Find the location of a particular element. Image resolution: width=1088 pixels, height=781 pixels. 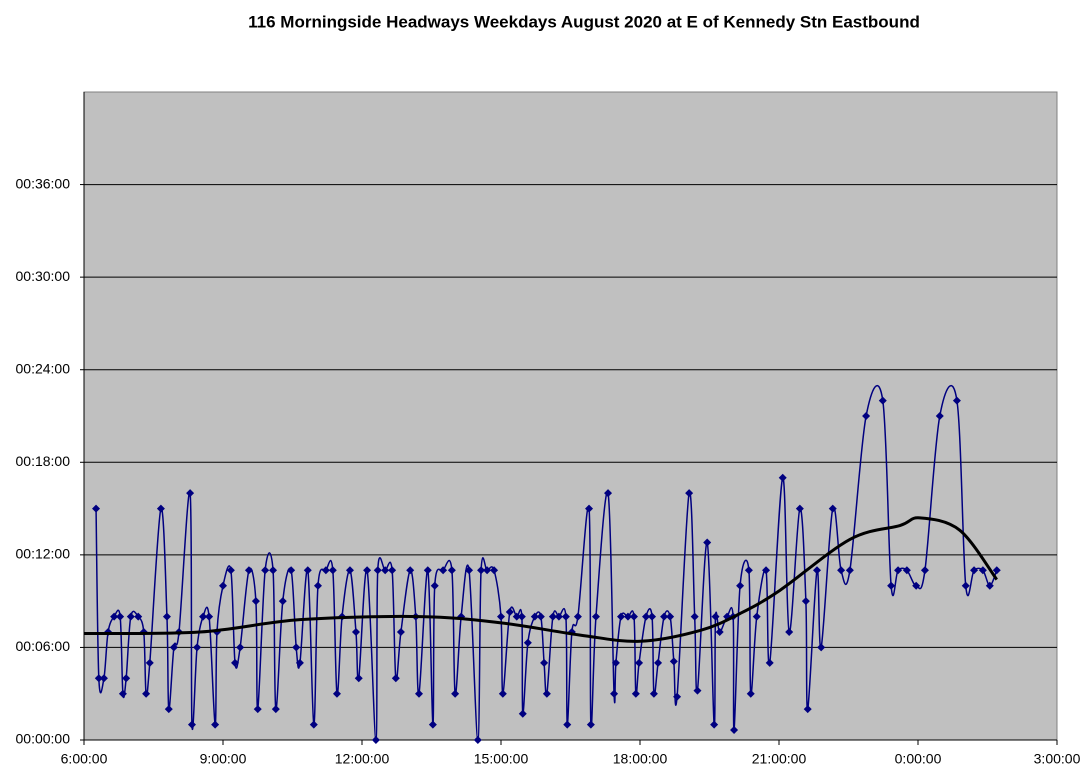

y-tick-label: 00:24:00 is located at coordinates (43, 368).